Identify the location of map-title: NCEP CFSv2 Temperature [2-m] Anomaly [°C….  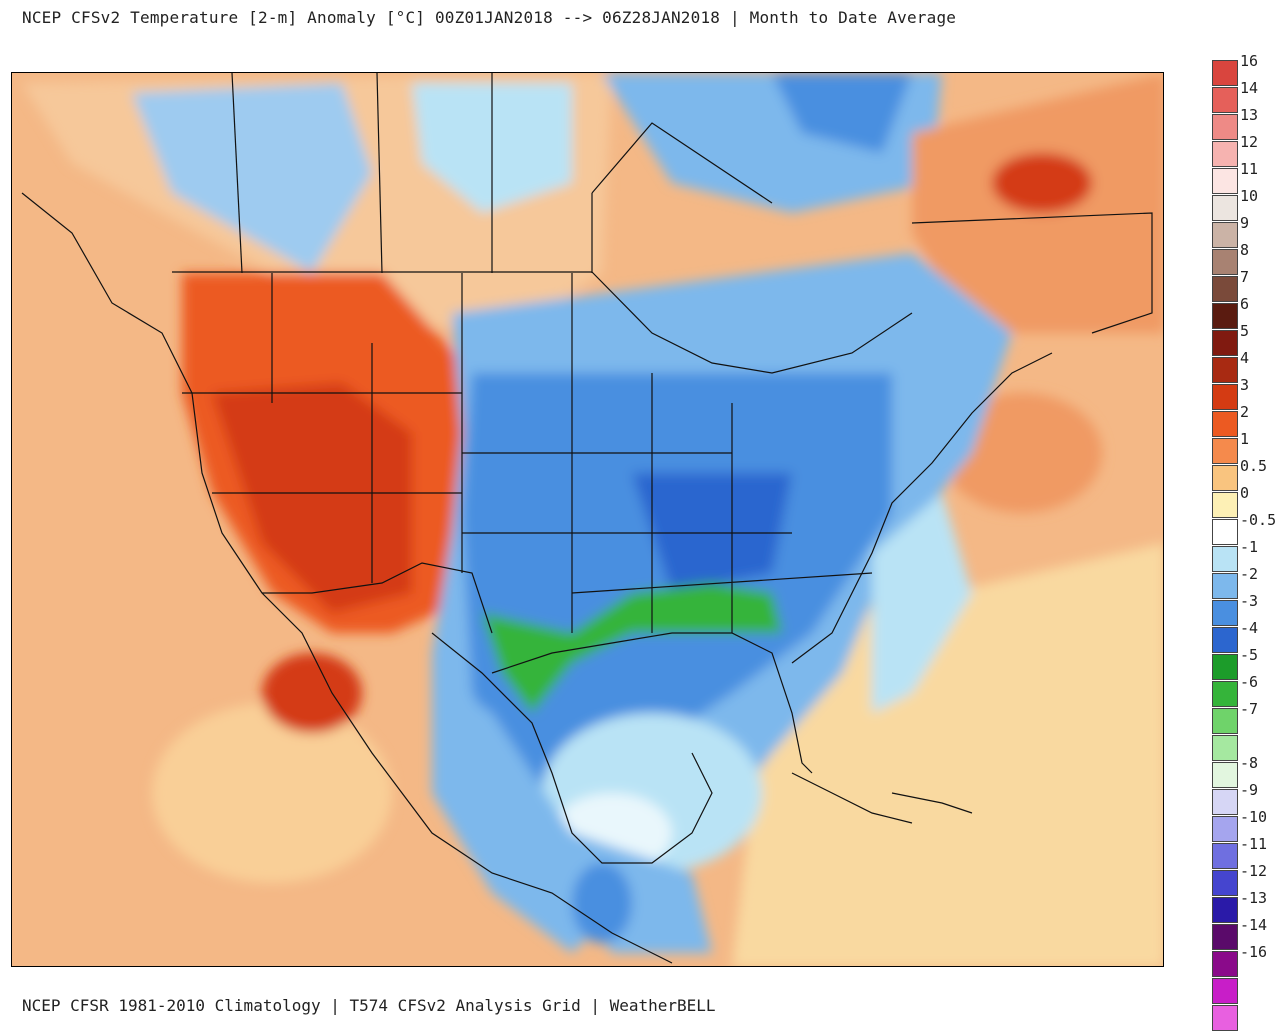
(489, 17).